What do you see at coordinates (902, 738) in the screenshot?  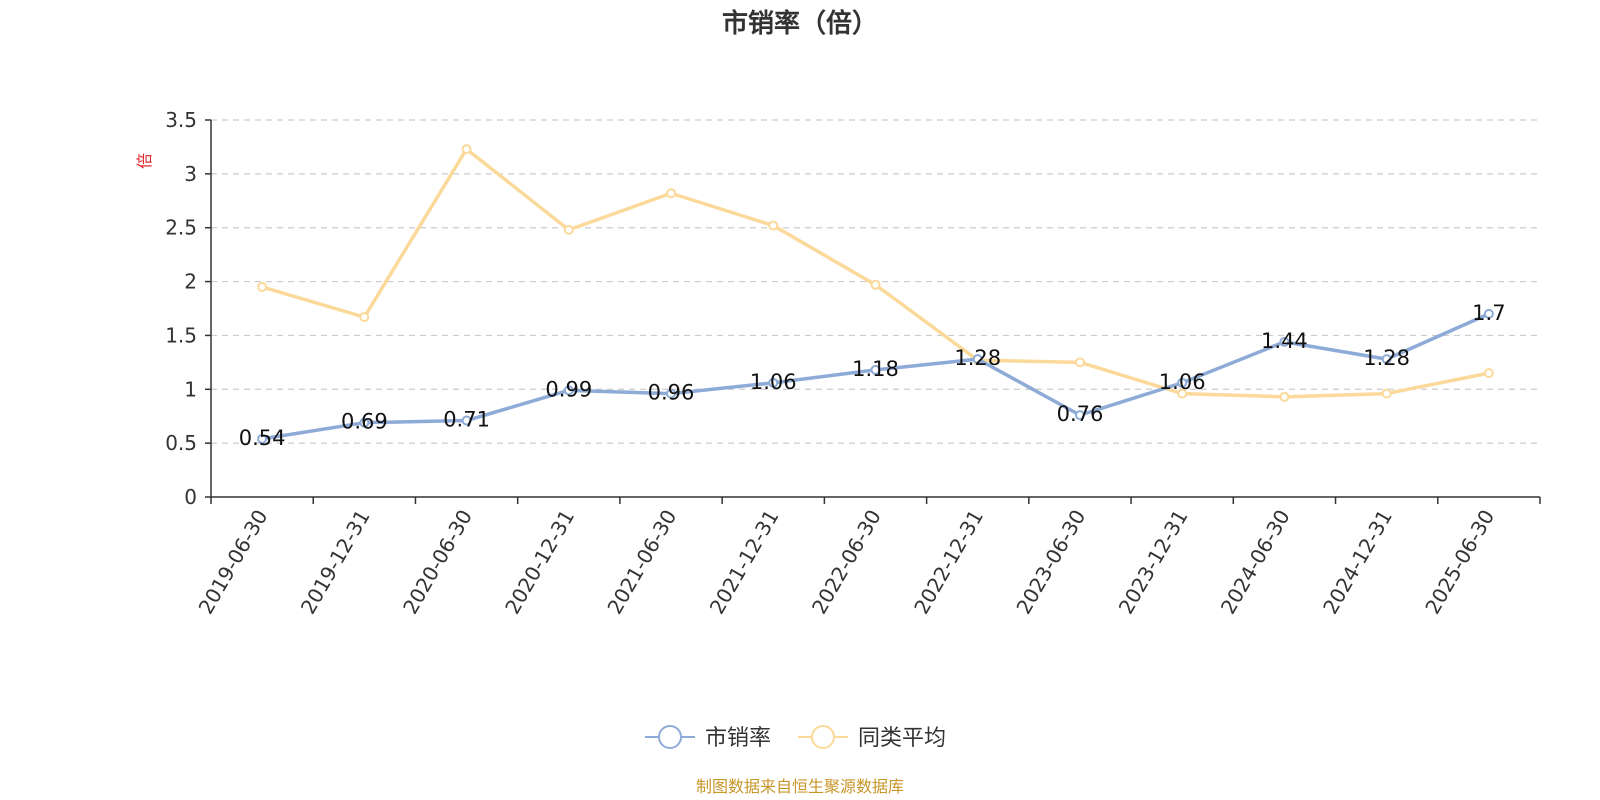 I see `legend-label: 同类平均` at bounding box center [902, 738].